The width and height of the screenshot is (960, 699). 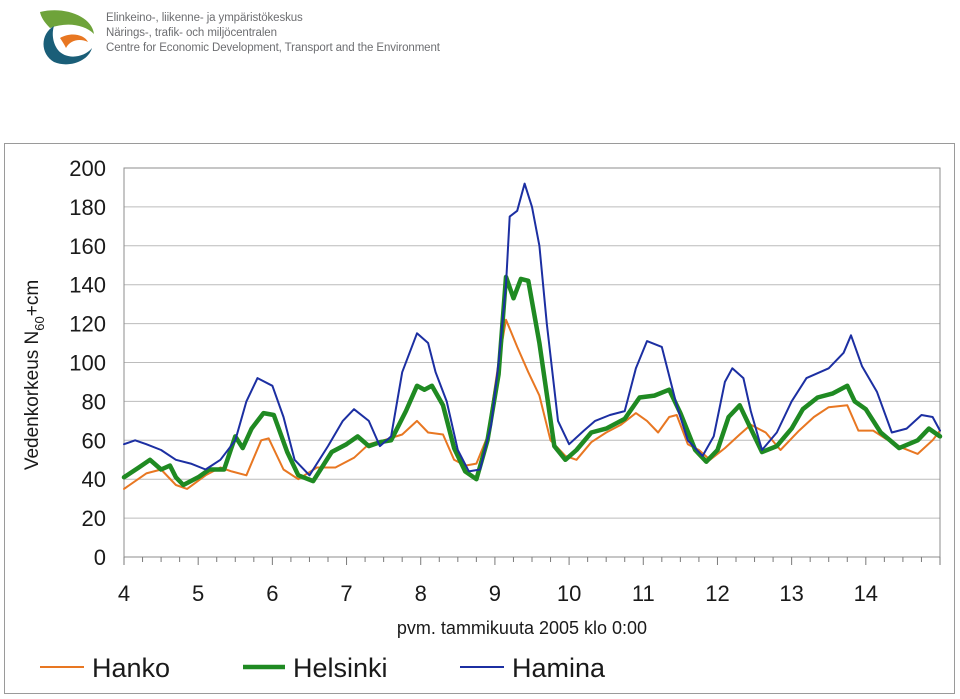 I want to click on x-axis-label: pvm. tammikuuta 2005 klo 0:00, so click(x=522, y=628).